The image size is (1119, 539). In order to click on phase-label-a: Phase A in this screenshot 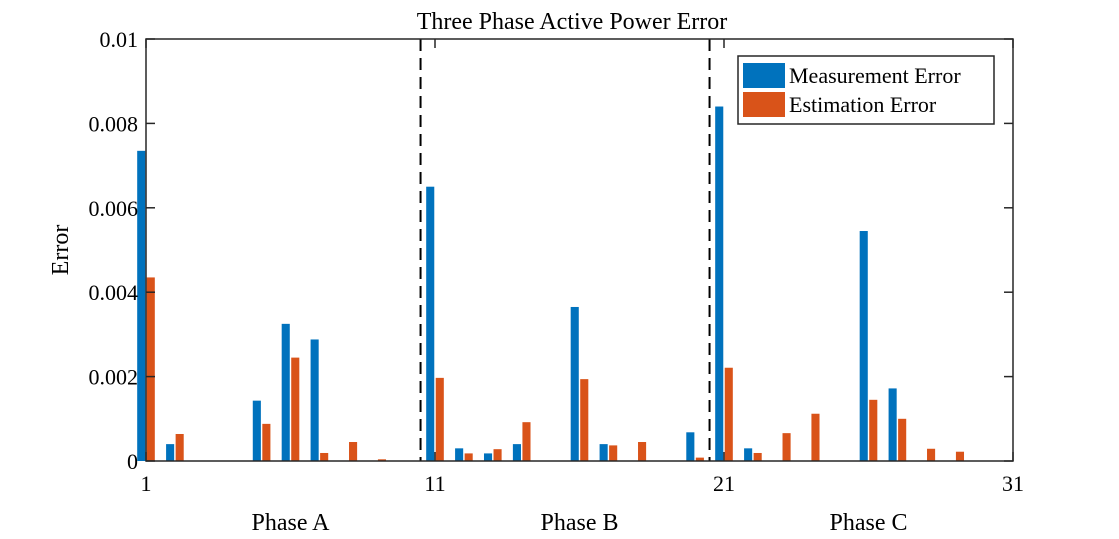, I will do `click(291, 523)`.